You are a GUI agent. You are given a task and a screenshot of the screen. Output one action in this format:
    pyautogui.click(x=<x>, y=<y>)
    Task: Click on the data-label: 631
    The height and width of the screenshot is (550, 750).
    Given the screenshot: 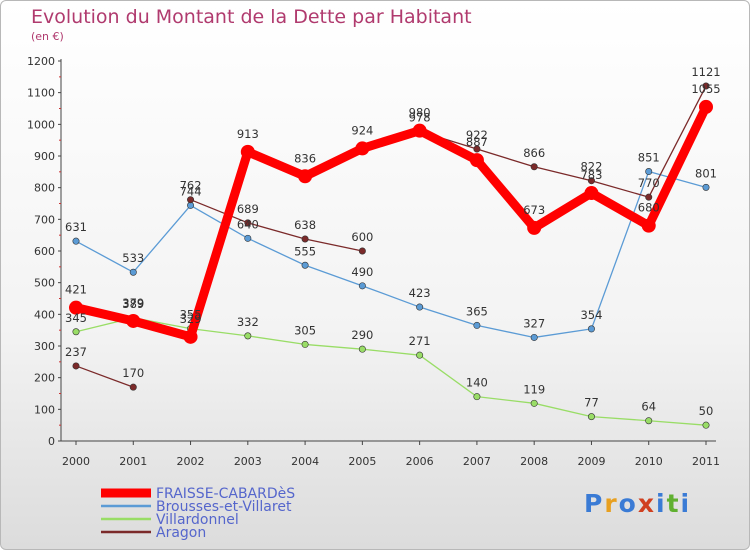 What is the action you would take?
    pyautogui.click(x=76, y=227)
    